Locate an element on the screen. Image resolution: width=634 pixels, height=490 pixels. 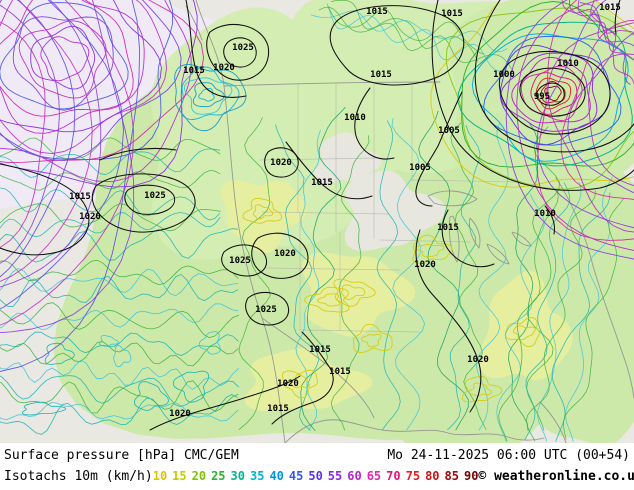
isotach-scale-value: 75 is located at coordinates (413, 476).